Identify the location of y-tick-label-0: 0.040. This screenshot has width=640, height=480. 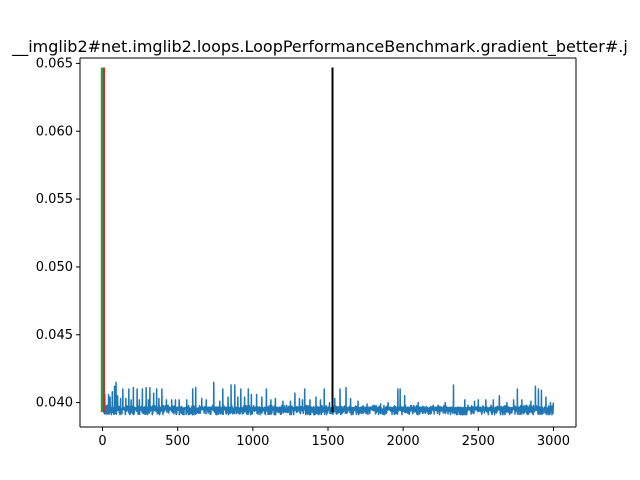
(54, 403).